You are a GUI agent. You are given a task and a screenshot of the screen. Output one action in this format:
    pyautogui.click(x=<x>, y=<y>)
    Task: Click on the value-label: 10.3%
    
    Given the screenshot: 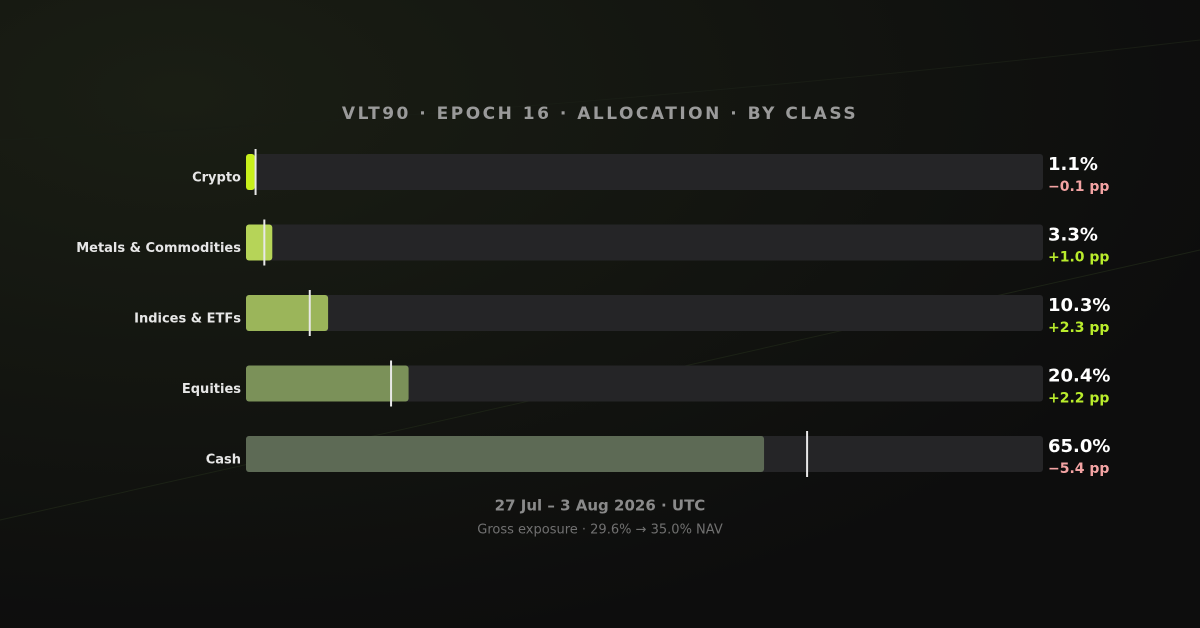 What is the action you would take?
    pyautogui.click(x=1079, y=305)
    